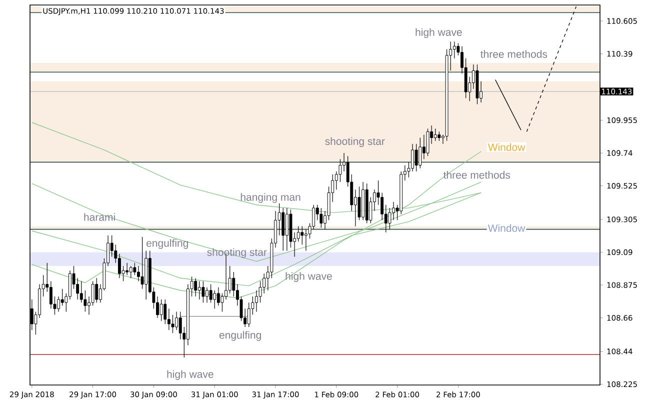 The height and width of the screenshot is (409, 645). Describe the element at coordinates (355, 142) in the screenshot. I see `annotation: shooting star` at that location.